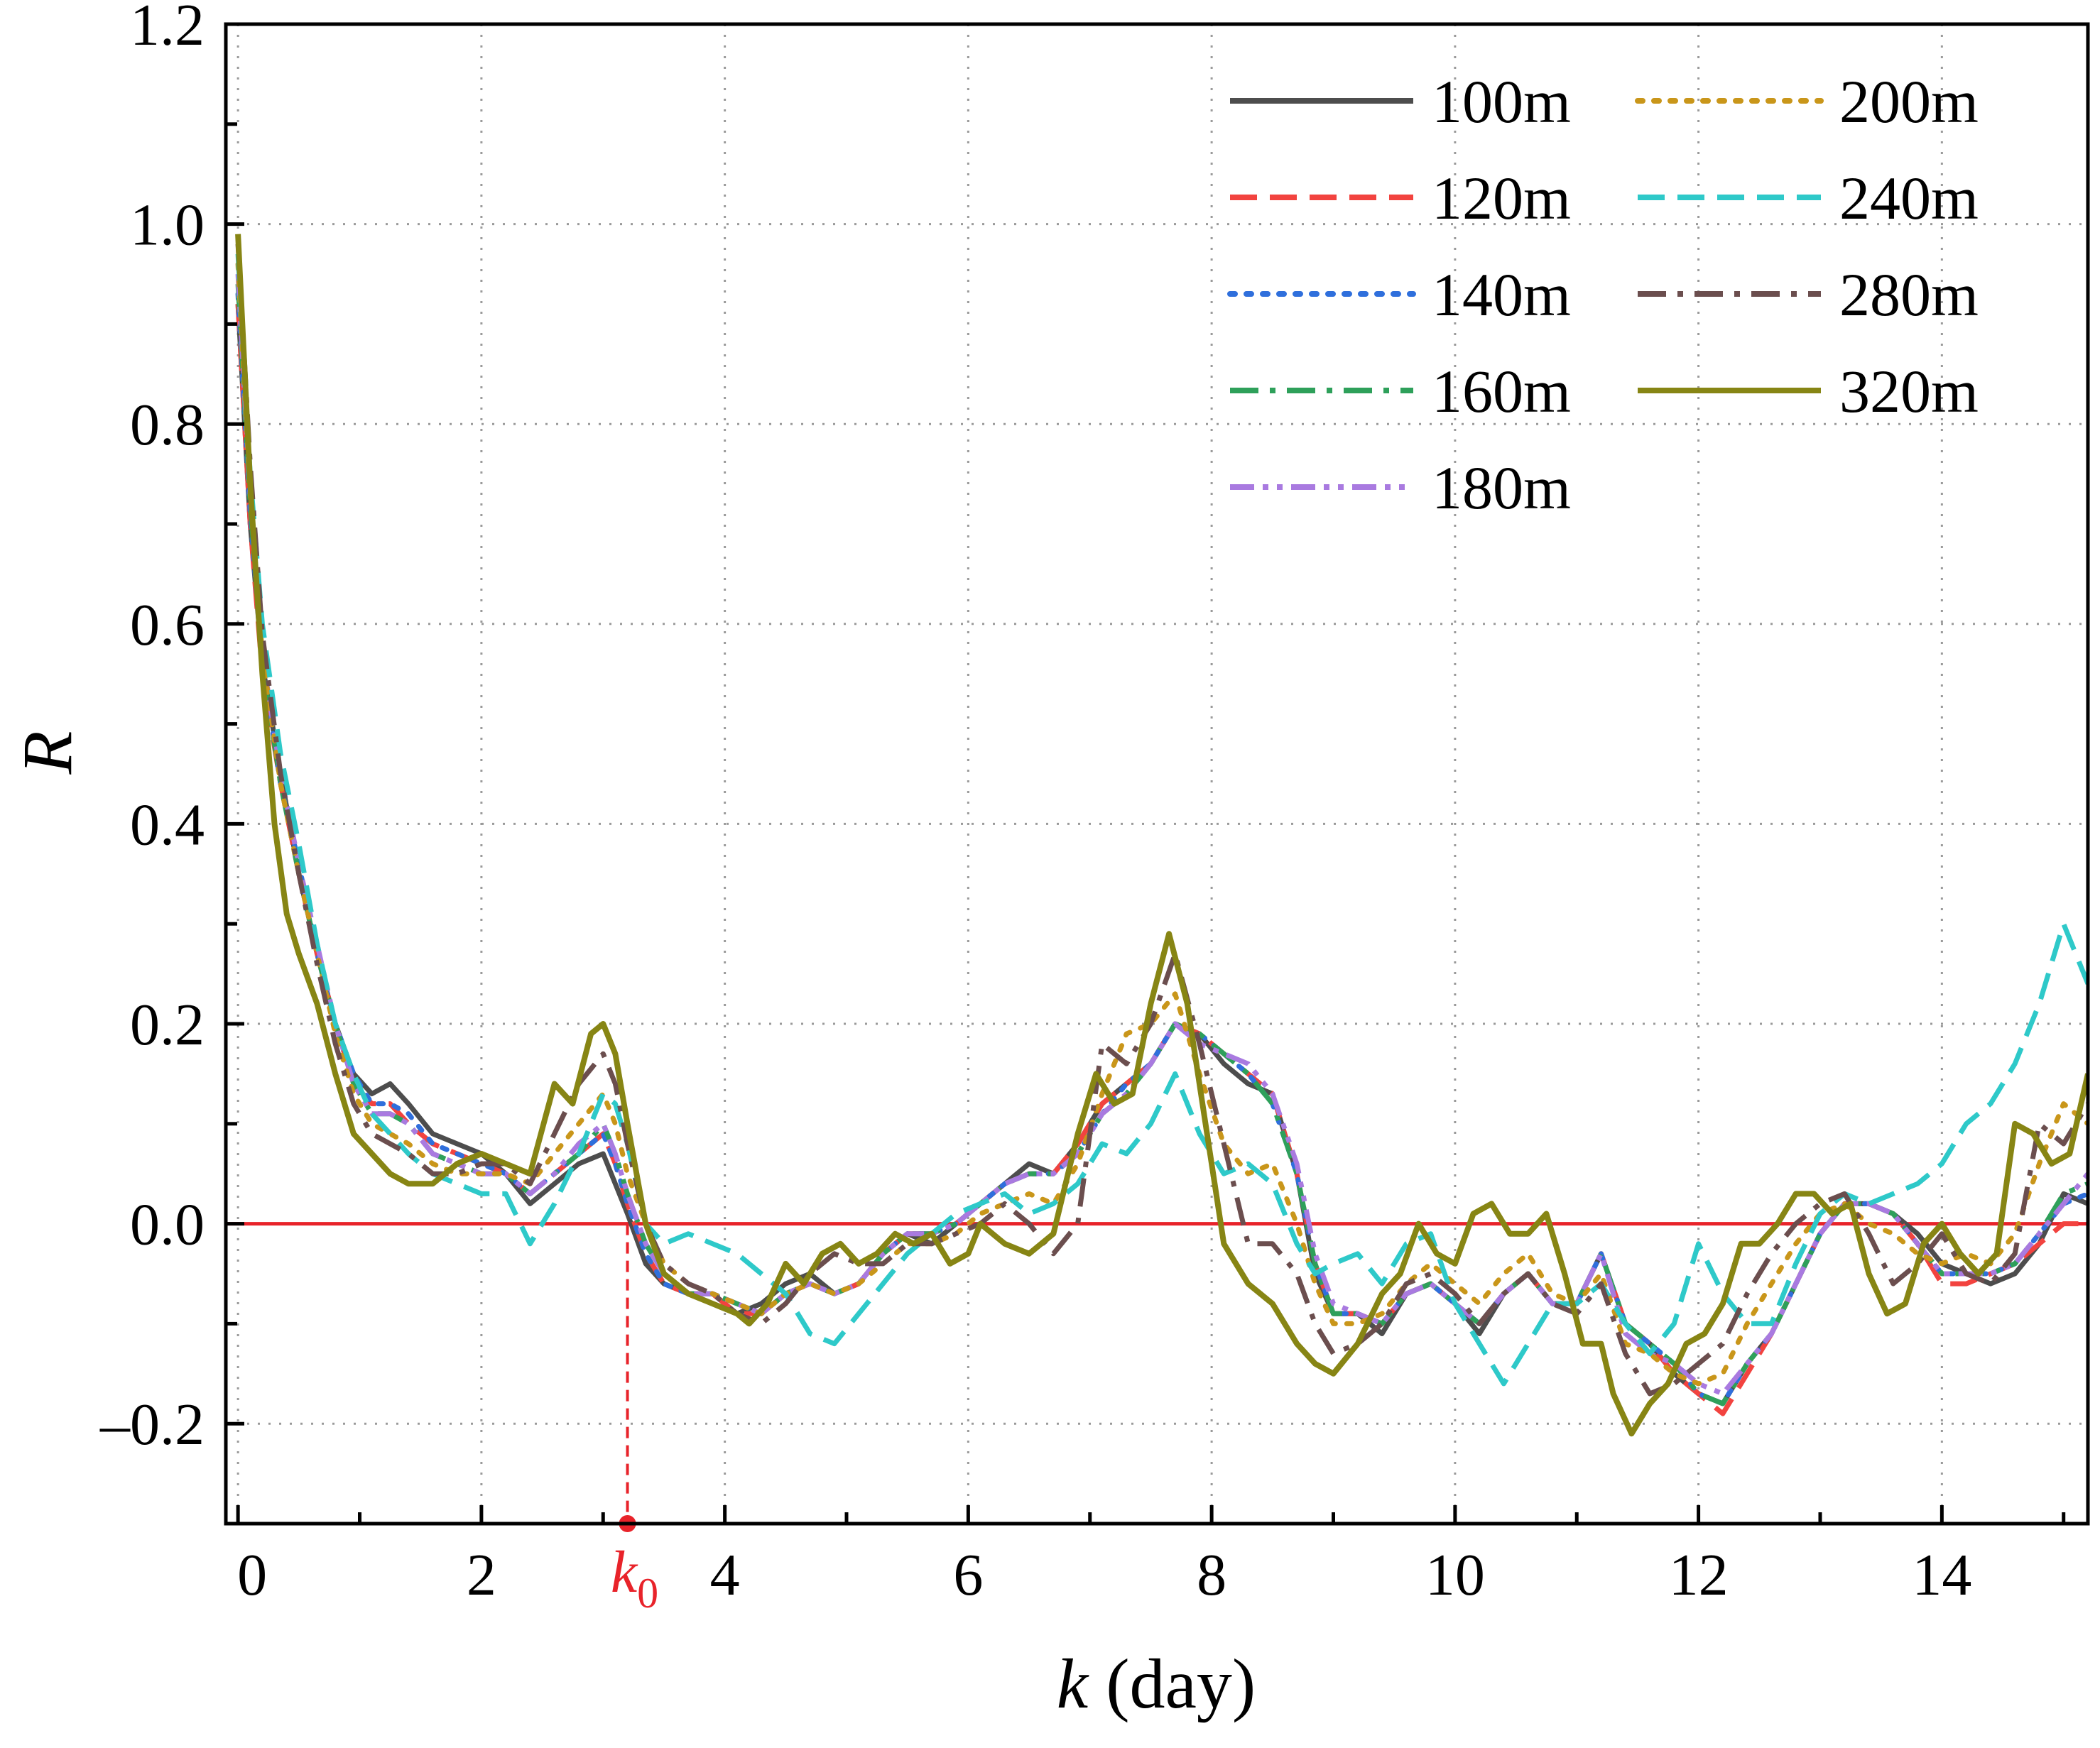 This screenshot has height=1748, width=2100. What do you see at coordinates (627, 1377) in the screenshot?
I see `k0-marker` at bounding box center [627, 1377].